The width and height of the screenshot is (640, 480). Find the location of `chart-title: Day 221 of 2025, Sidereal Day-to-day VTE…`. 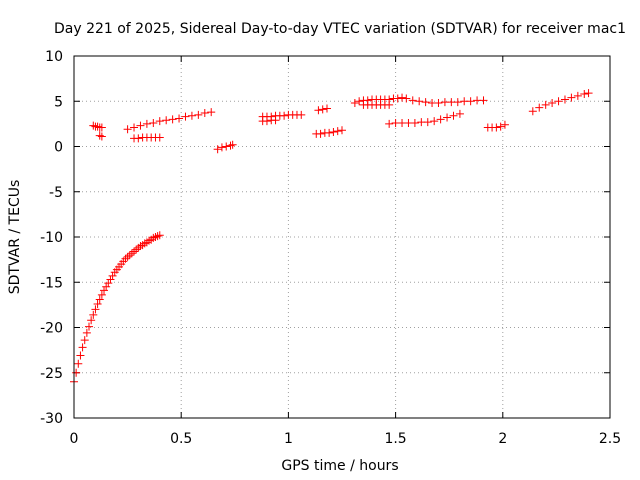

chart-title: Day 221 of 2025, Sidereal Day-to-day VTE… is located at coordinates (340, 29).